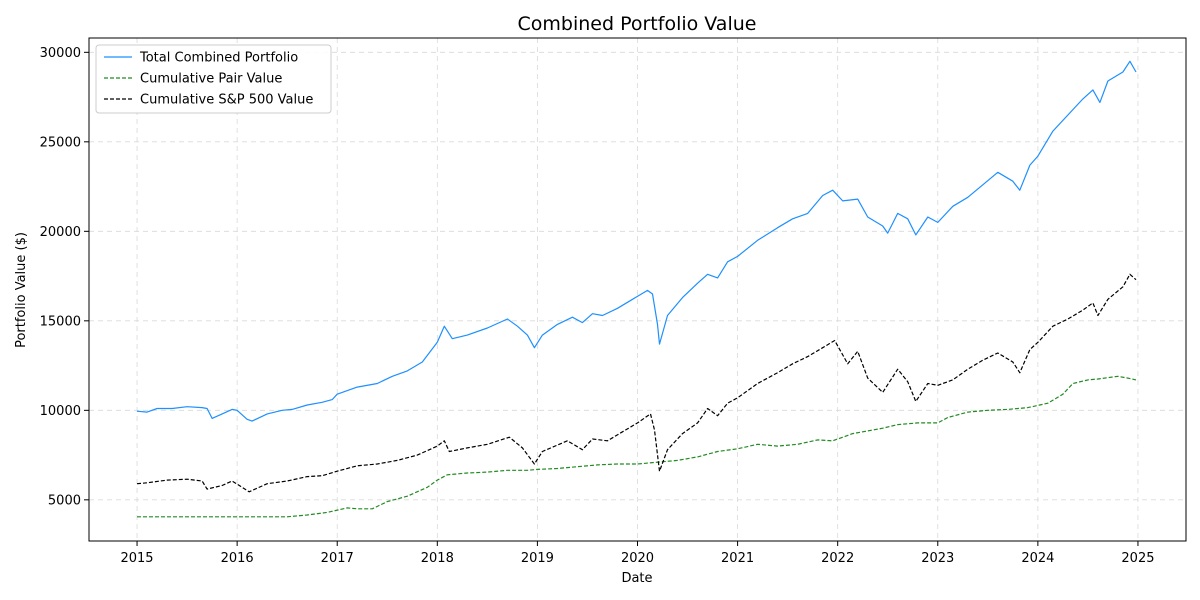 The height and width of the screenshot is (600, 1200). I want to click on y-tick-label: 20000, so click(60, 232).